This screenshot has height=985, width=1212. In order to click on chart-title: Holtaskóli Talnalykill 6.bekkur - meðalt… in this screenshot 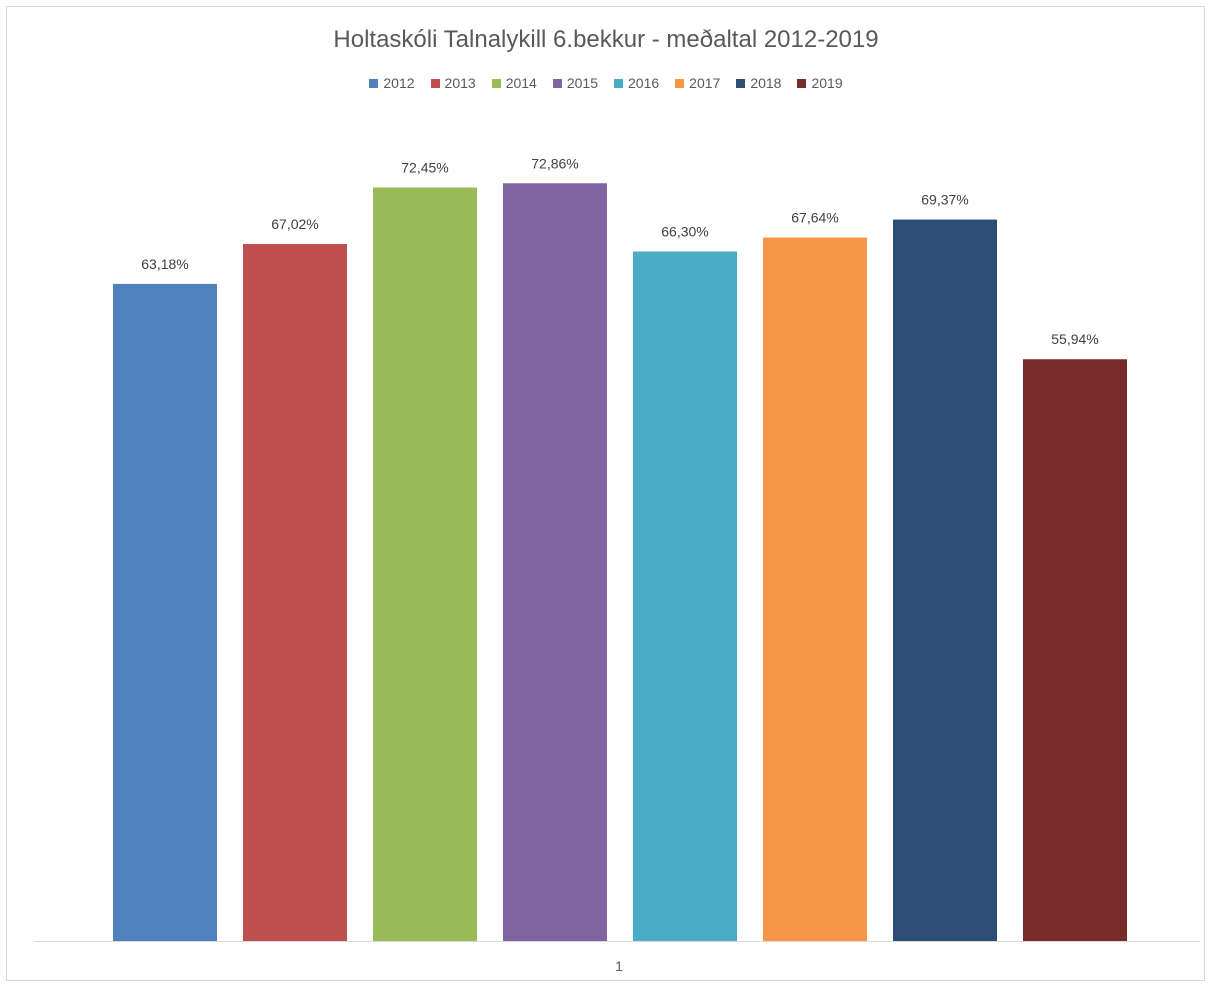, I will do `click(606, 39)`.